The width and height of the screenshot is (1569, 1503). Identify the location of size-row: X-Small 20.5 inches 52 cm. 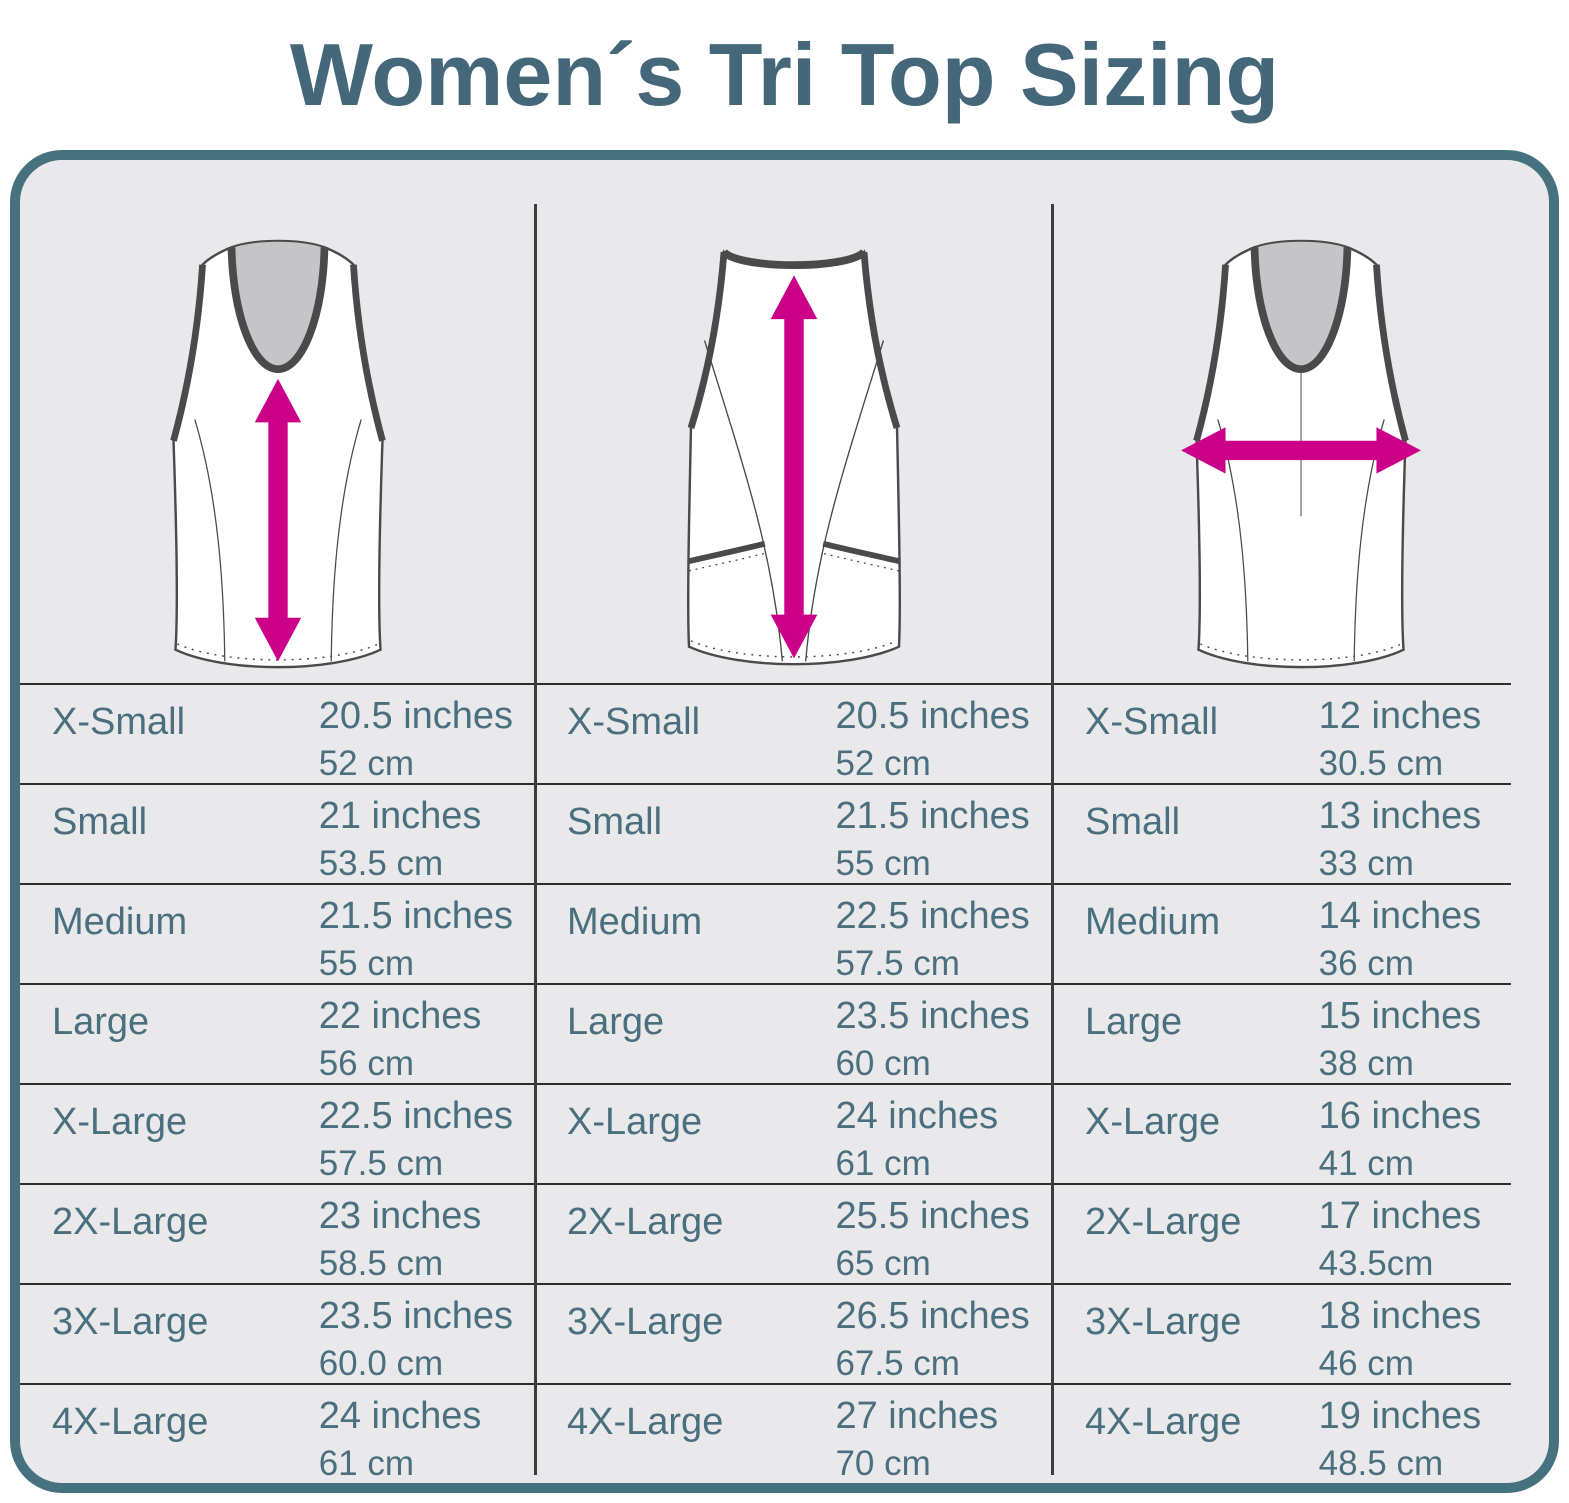
(794, 733).